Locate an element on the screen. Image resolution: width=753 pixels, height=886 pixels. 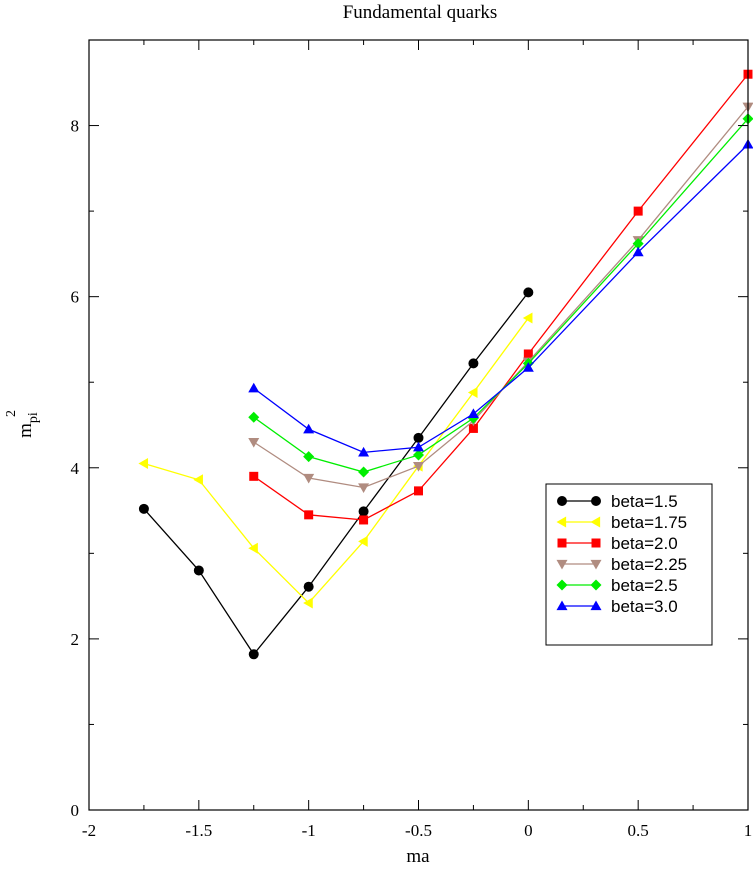
x-tick-label: 0 is located at coordinates (528, 830).